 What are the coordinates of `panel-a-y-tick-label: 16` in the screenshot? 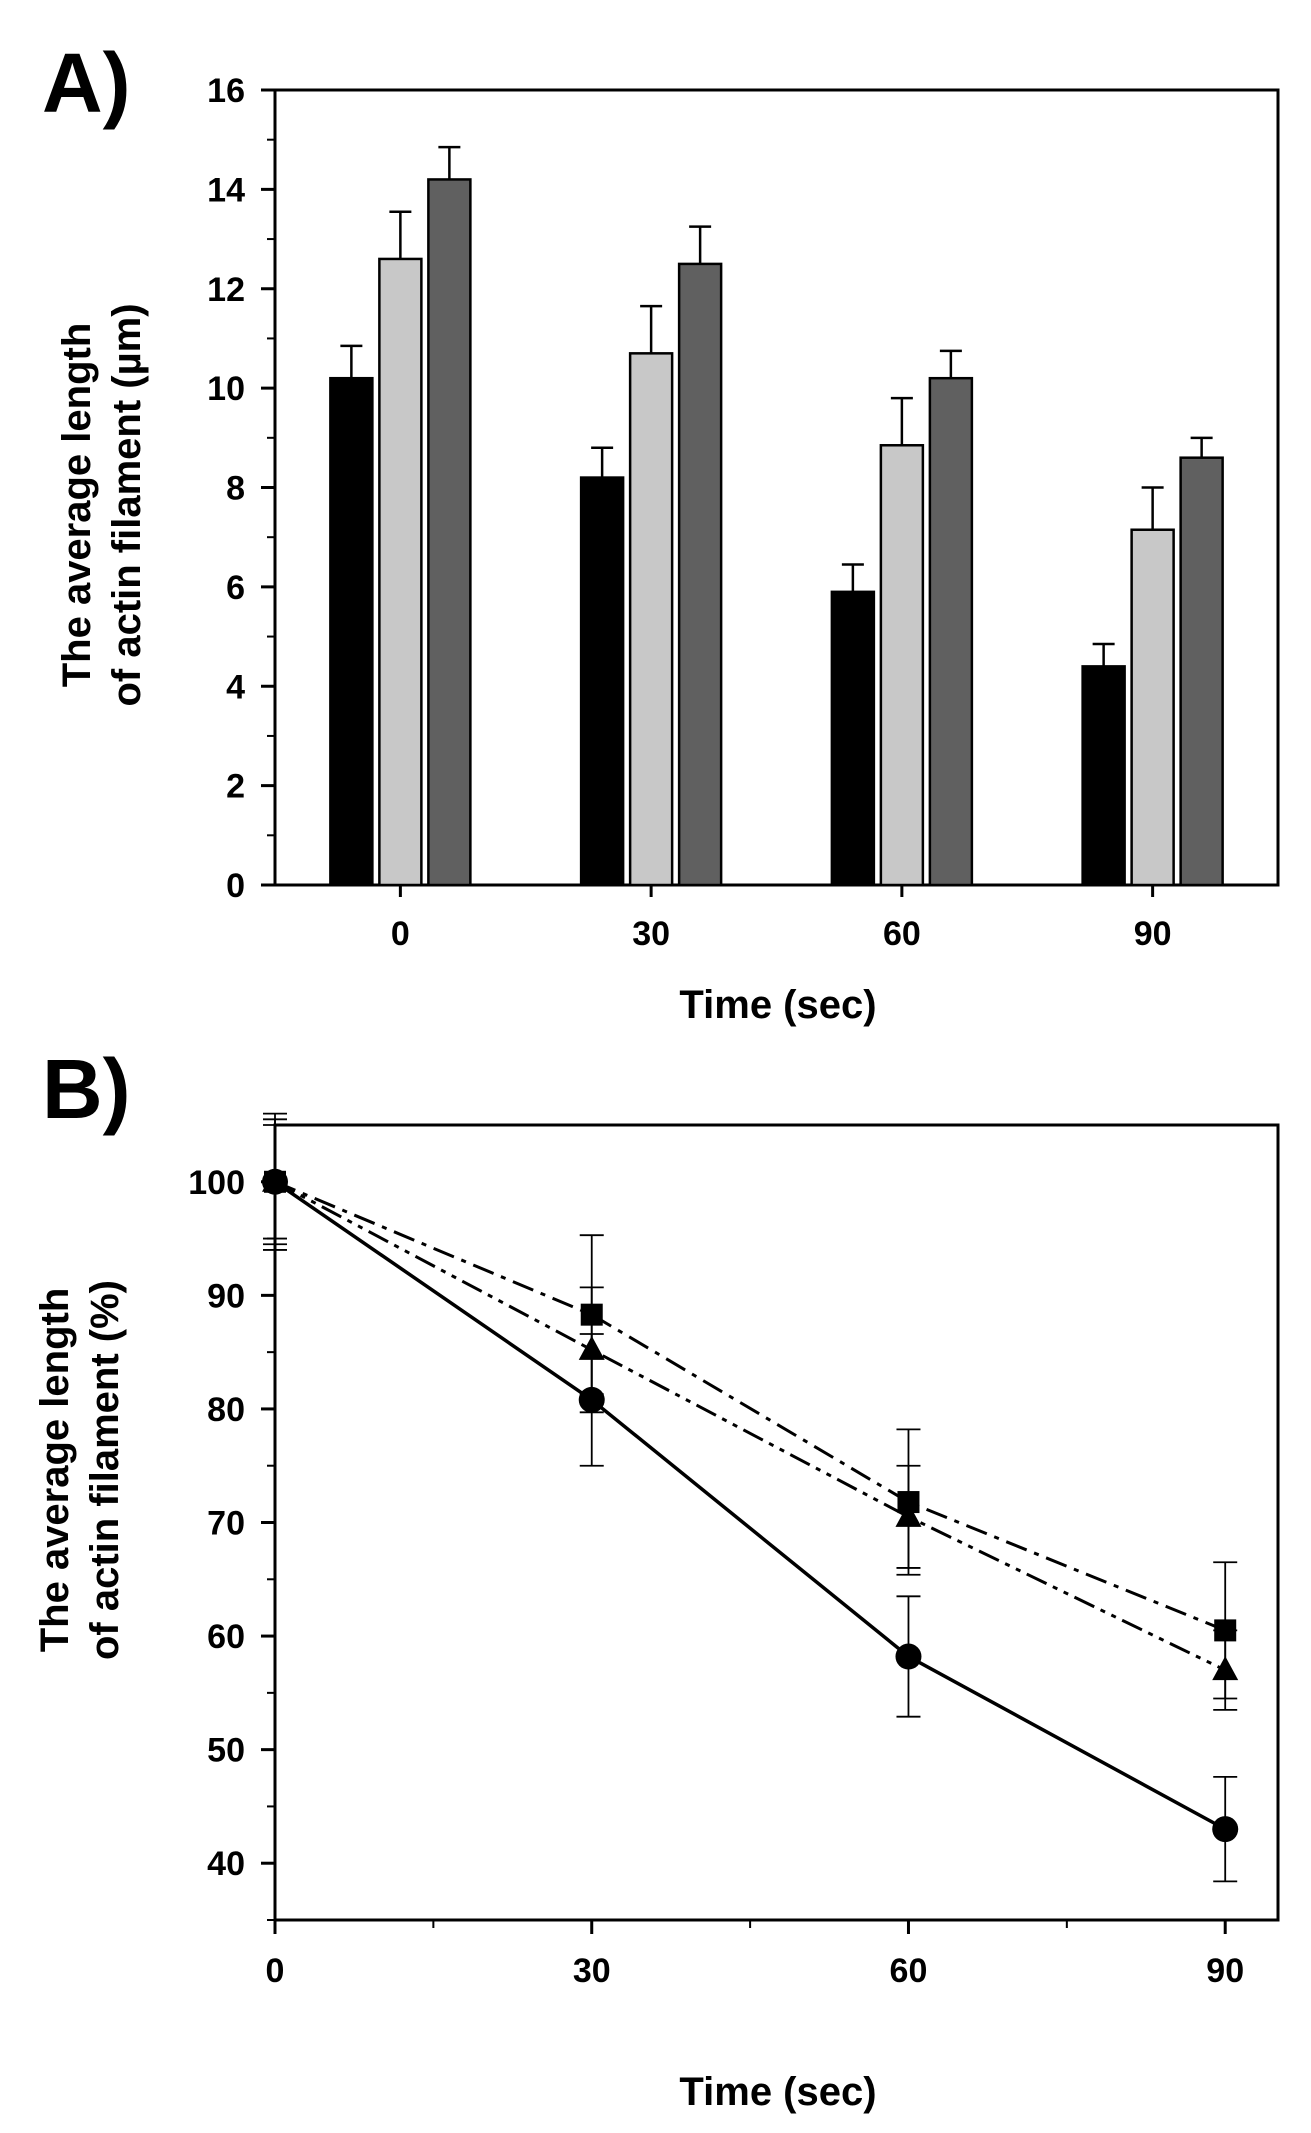 It's located at (226, 91).